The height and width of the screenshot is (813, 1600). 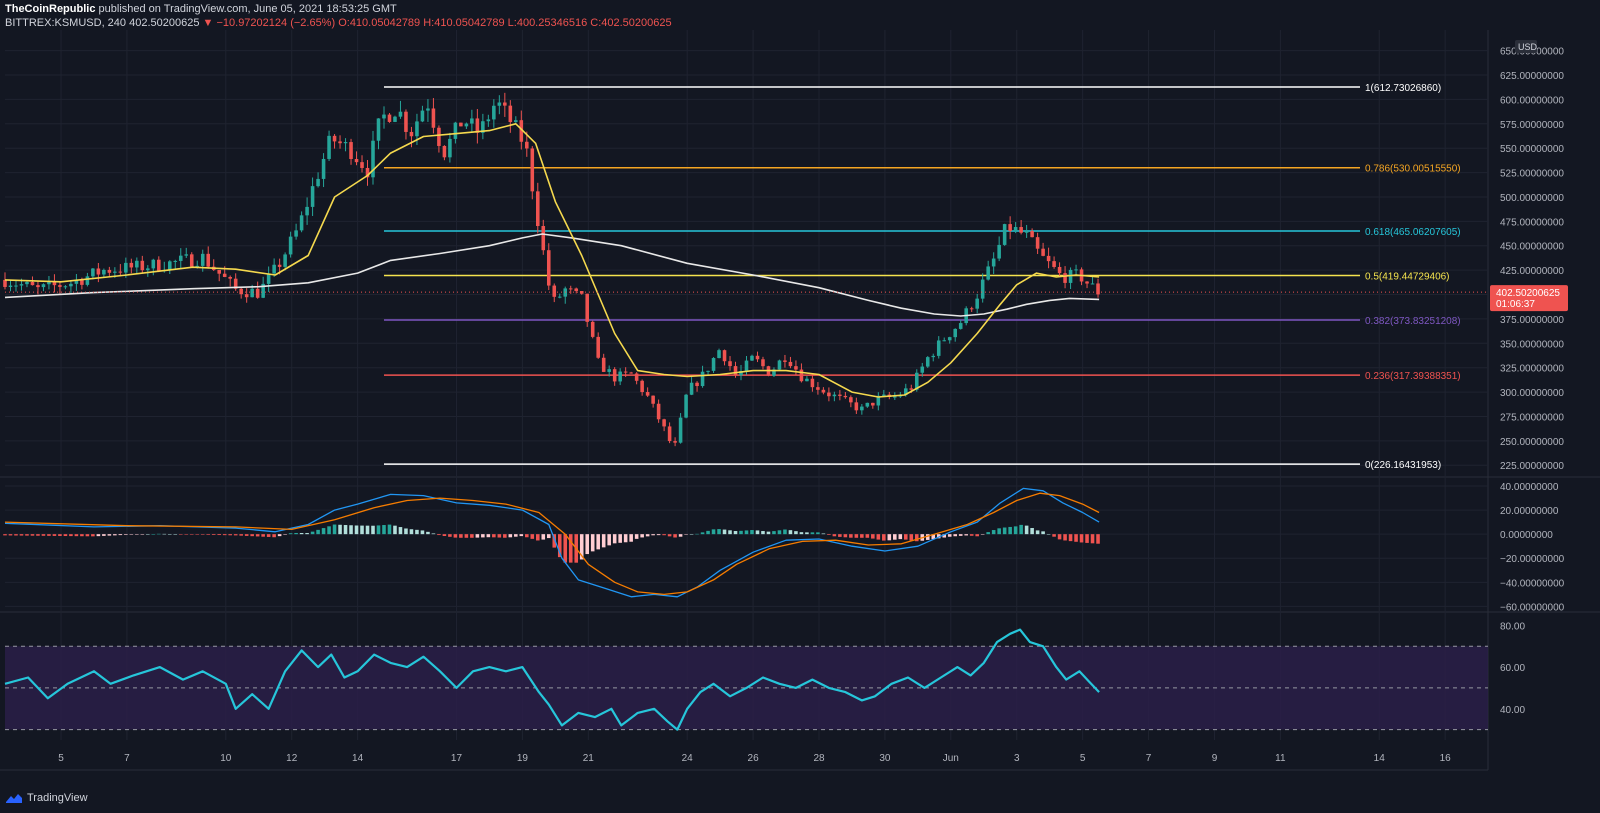 I want to click on rsi-line, so click(x=552, y=679).